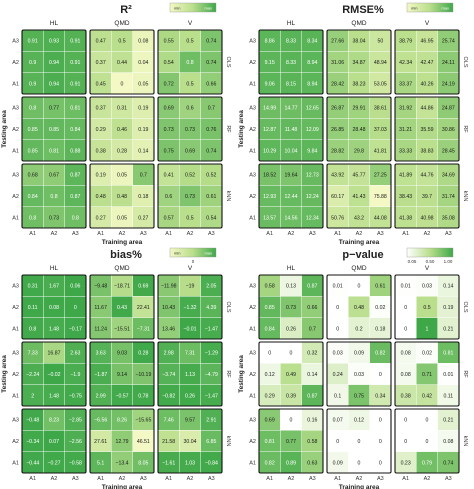  Describe the element at coordinates (143, 421) in the screenshot. I see `cell-value-label: −15.65` at that location.